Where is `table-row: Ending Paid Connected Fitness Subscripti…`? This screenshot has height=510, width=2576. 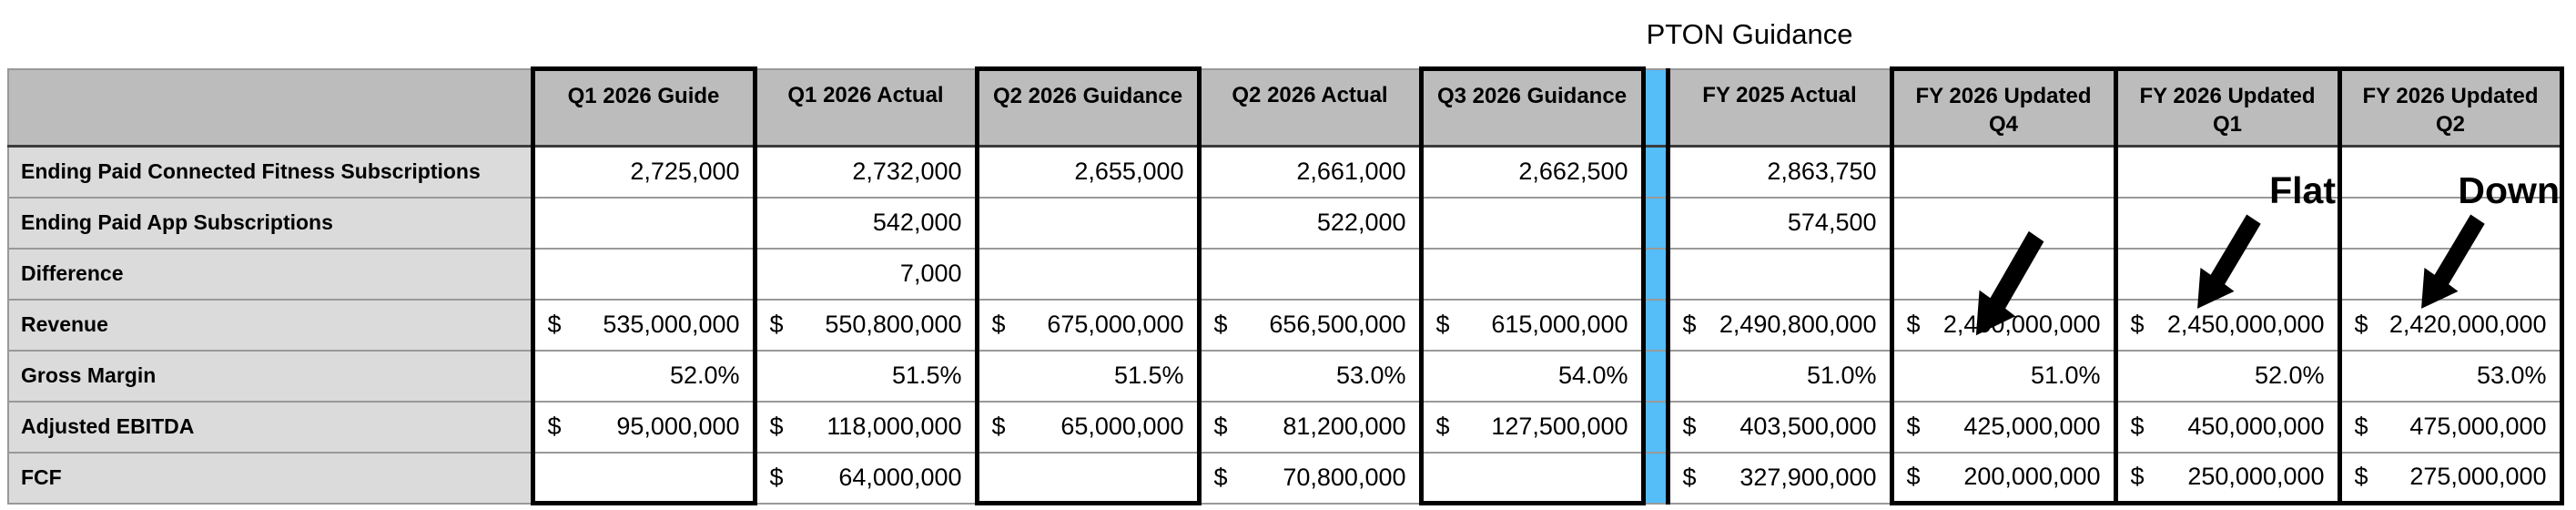 table-row: Ending Paid Connected Fitness Subscripti… is located at coordinates (1285, 172).